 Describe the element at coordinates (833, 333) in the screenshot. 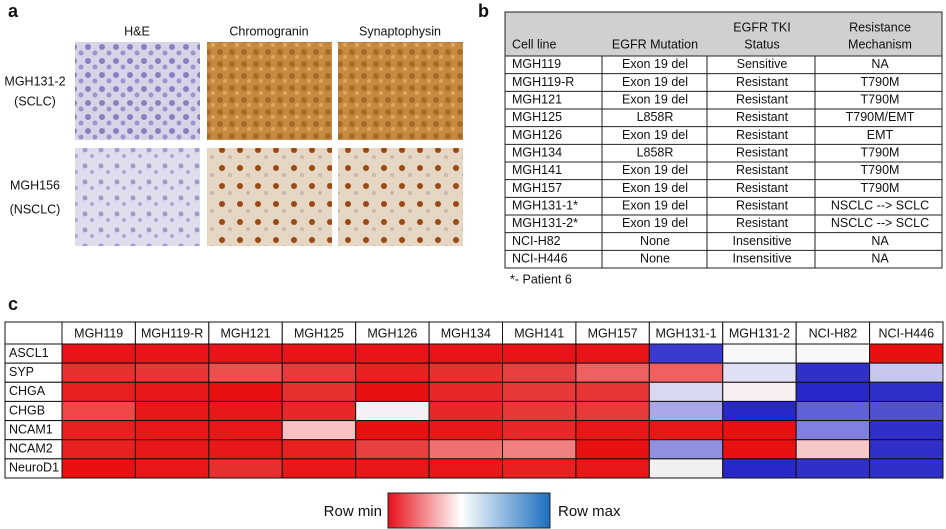

I see `column-header: NCI-H82` at that location.